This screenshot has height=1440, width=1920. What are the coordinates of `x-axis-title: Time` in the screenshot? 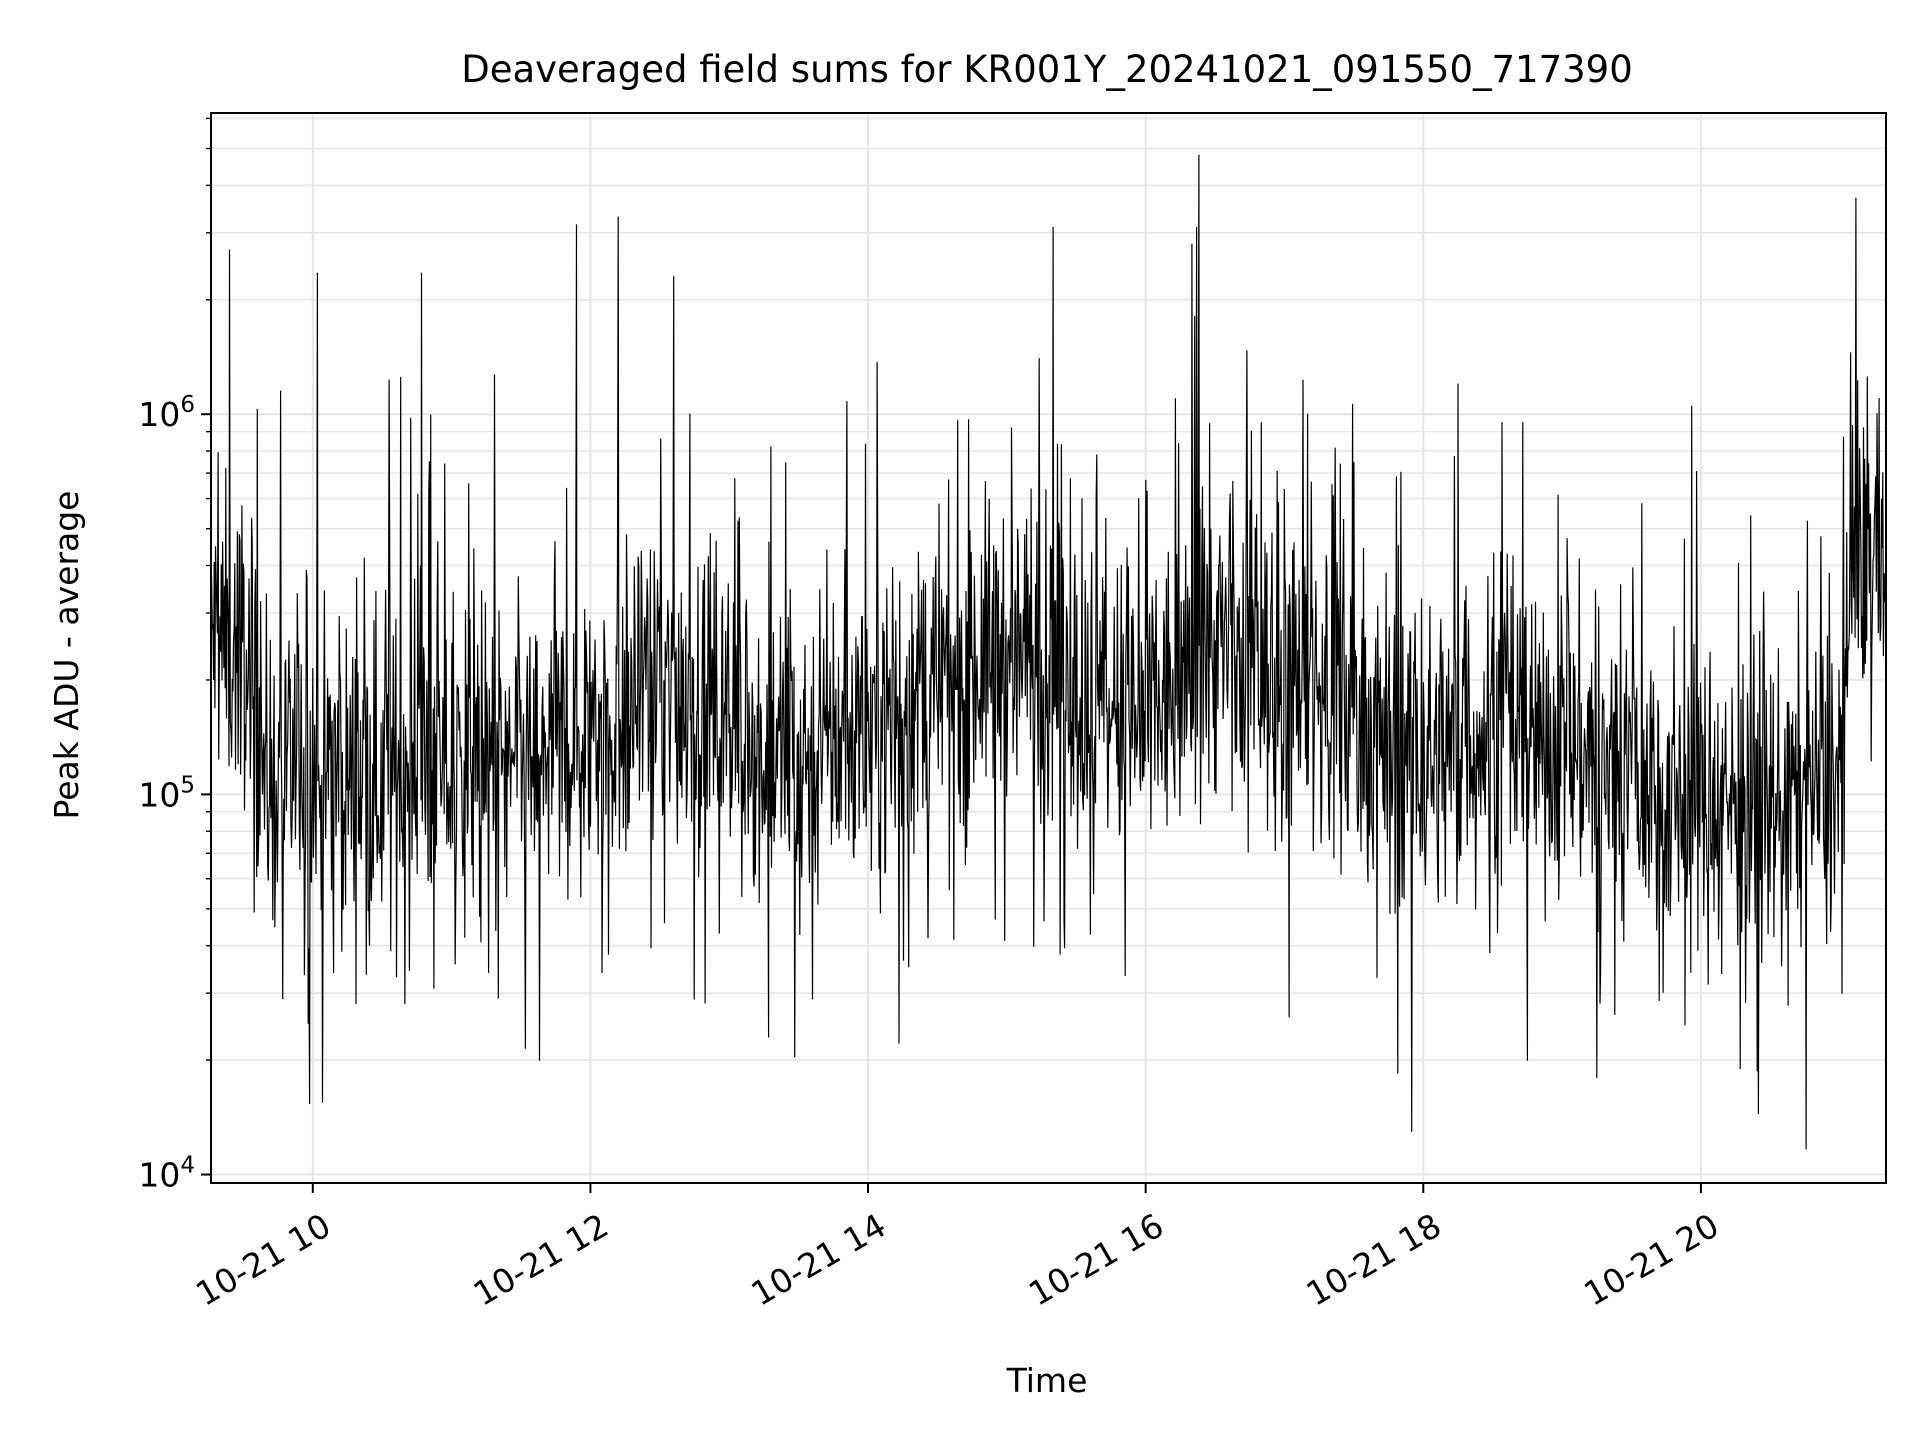 It's located at (1047, 1380).